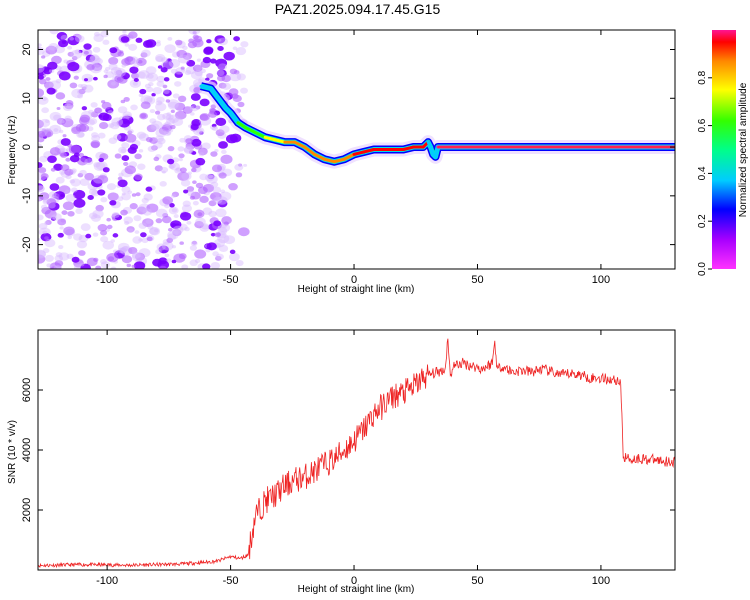 This screenshot has width=750, height=600. Describe the element at coordinates (702, 173) in the screenshot. I see `colorbar-tick-label: 0.4` at that location.